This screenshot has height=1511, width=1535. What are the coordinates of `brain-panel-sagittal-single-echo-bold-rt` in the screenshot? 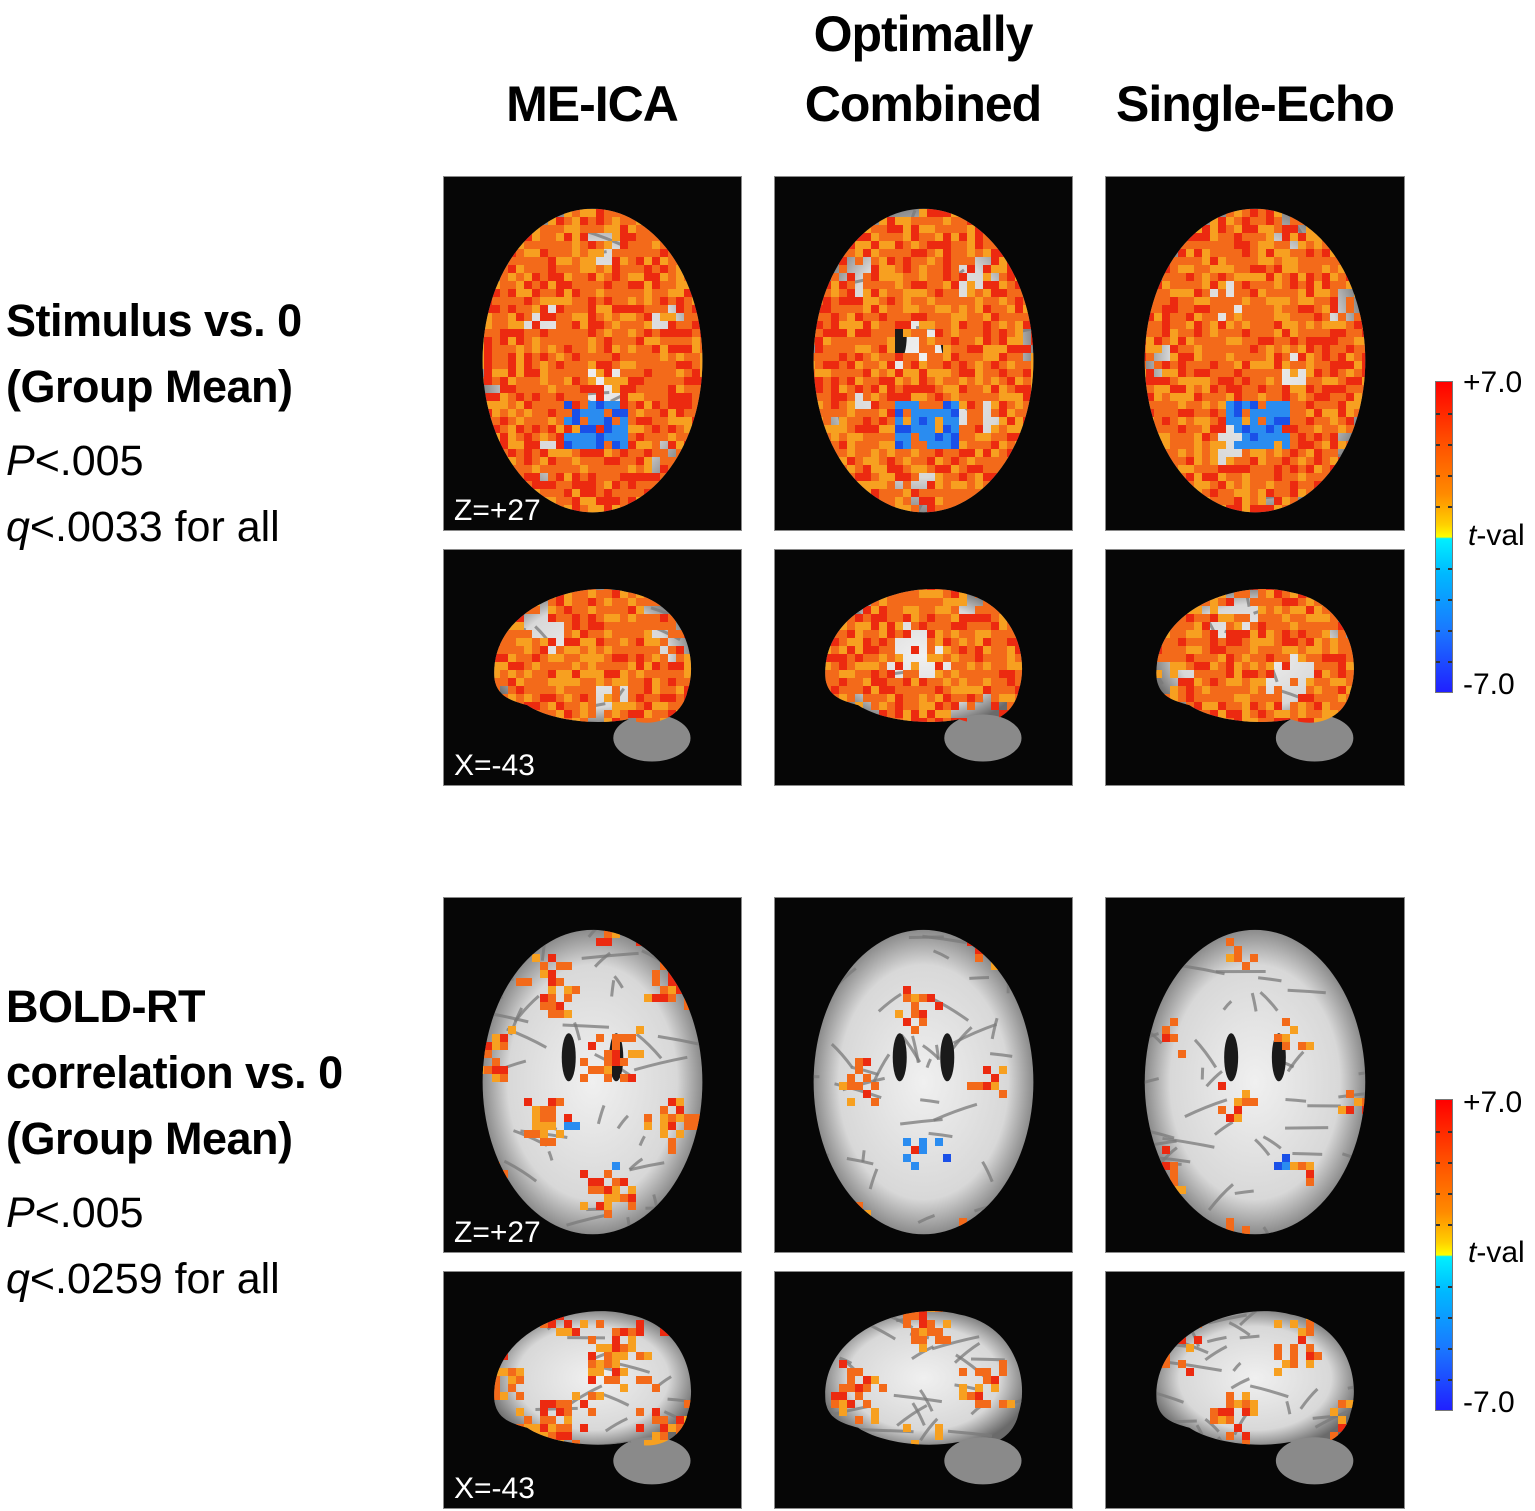 It's located at (1255, 1390).